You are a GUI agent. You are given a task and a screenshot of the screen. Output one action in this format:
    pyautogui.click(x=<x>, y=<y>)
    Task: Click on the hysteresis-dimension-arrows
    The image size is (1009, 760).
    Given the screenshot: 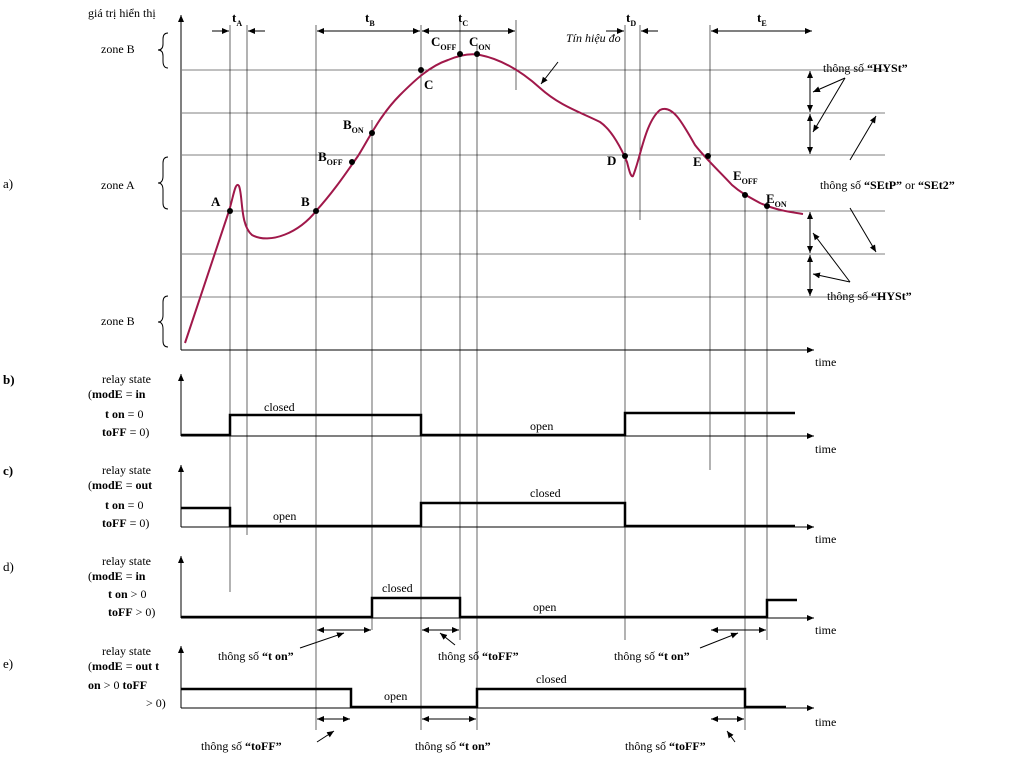 What is the action you would take?
    pyautogui.click(x=842, y=183)
    